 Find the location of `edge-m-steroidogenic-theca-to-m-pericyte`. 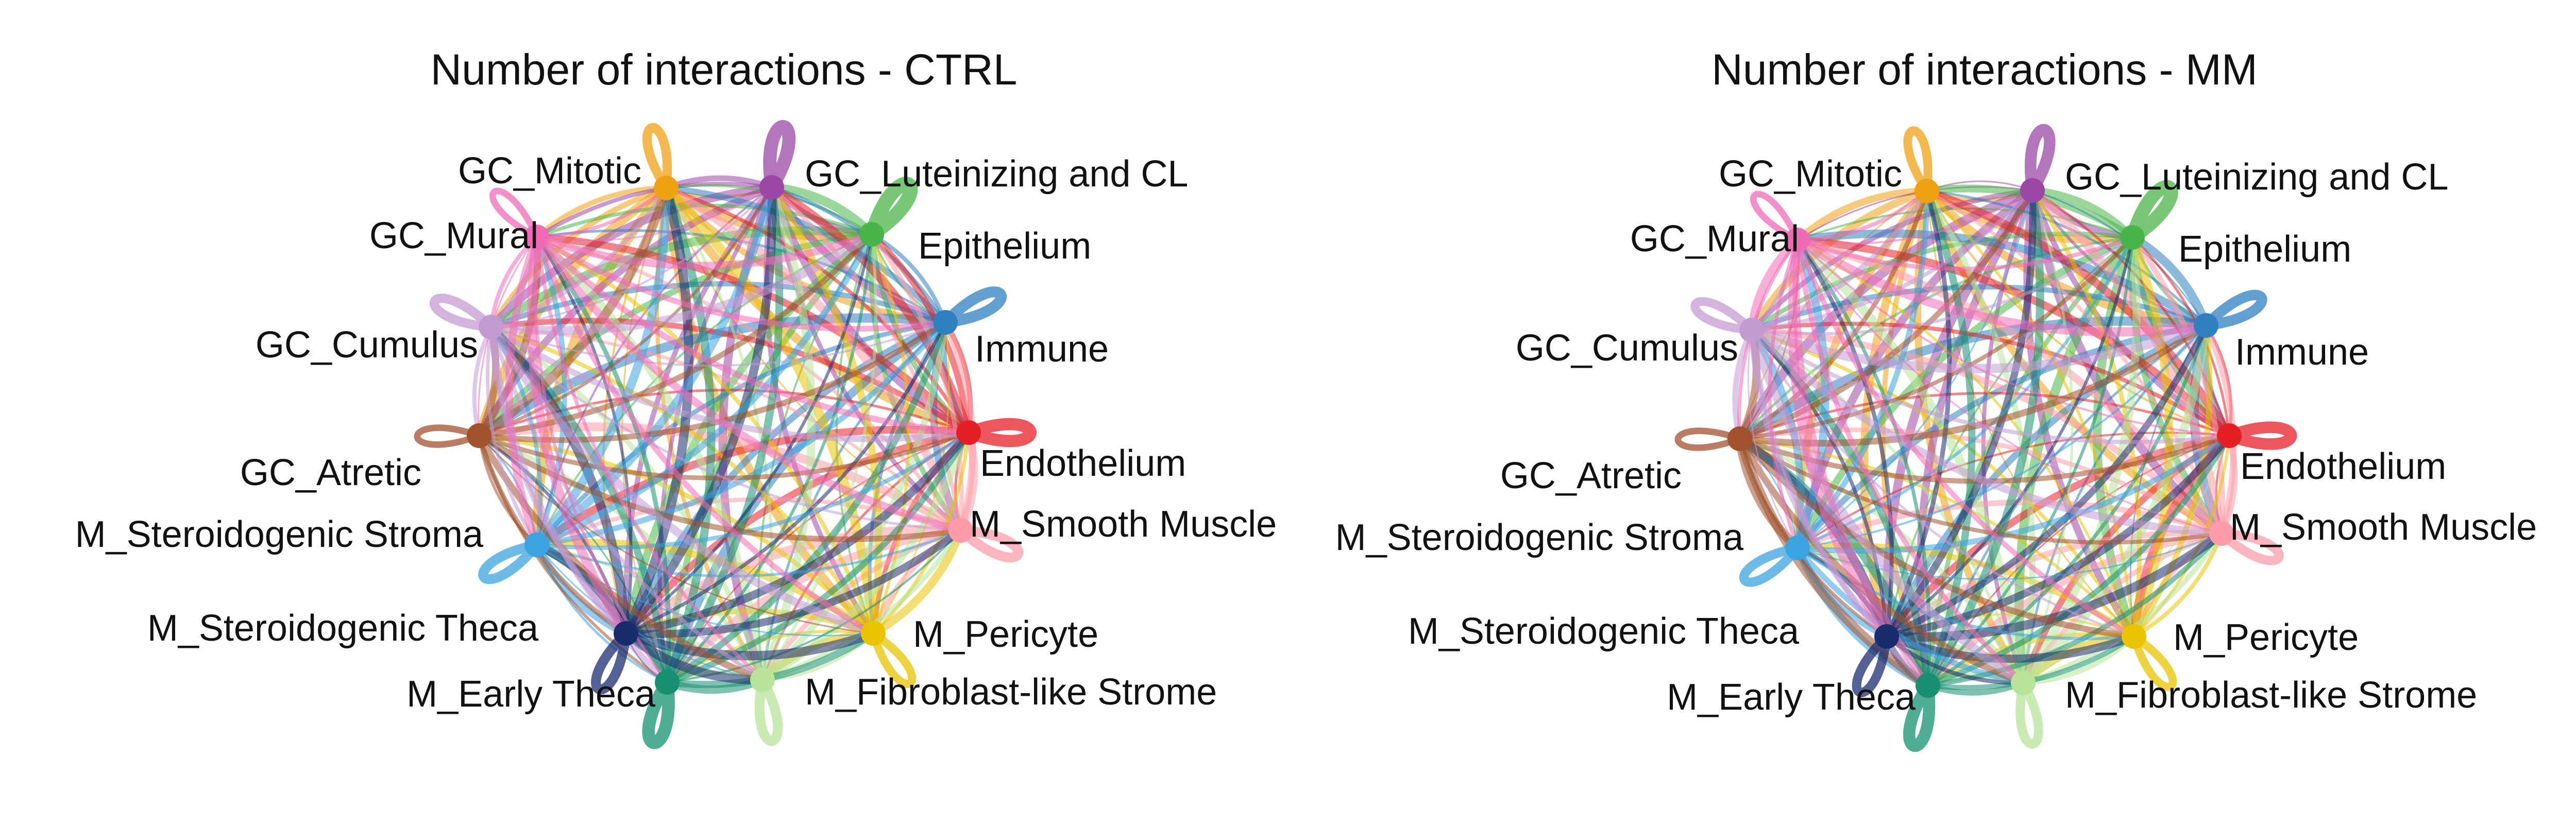

edge-m-steroidogenic-theca-to-m-pericyte is located at coordinates (749, 645).